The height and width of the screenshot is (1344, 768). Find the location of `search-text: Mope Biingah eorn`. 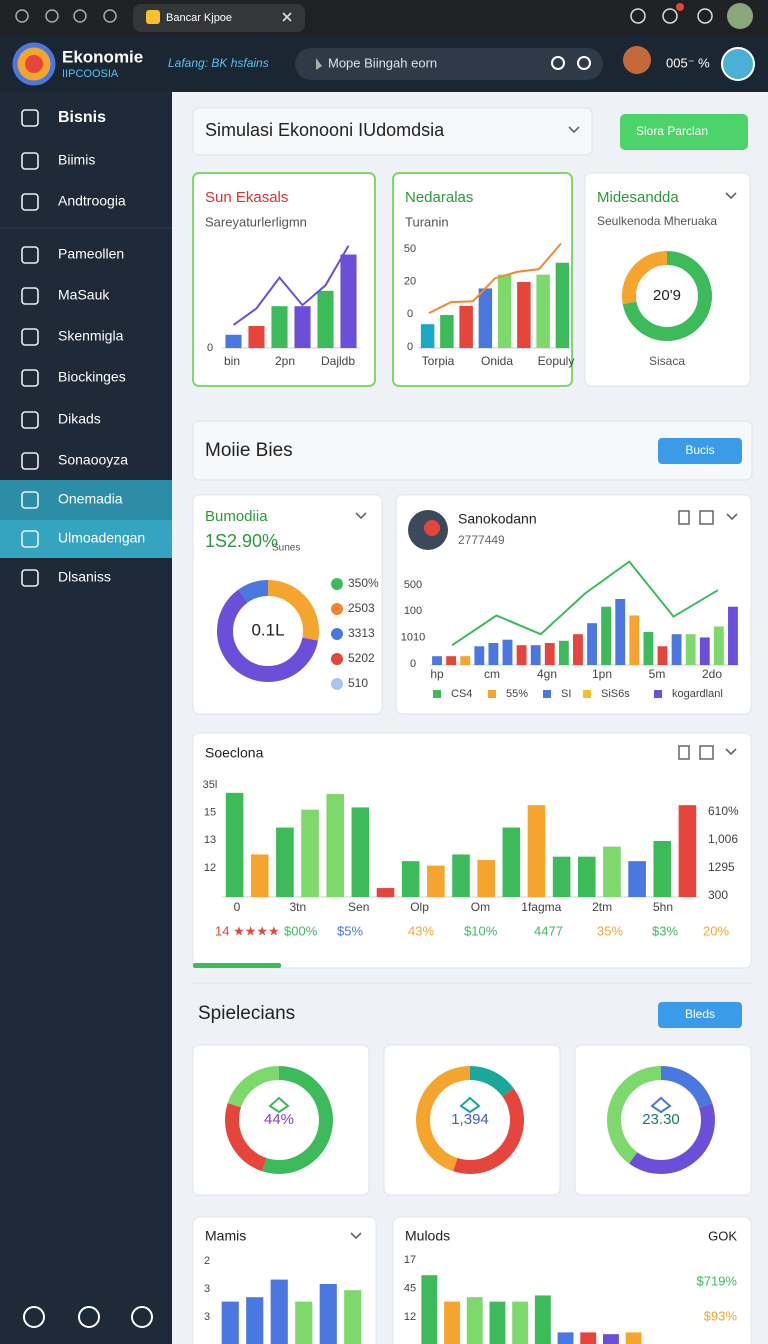

search-text: Mope Biingah eorn is located at coordinates (382, 62).